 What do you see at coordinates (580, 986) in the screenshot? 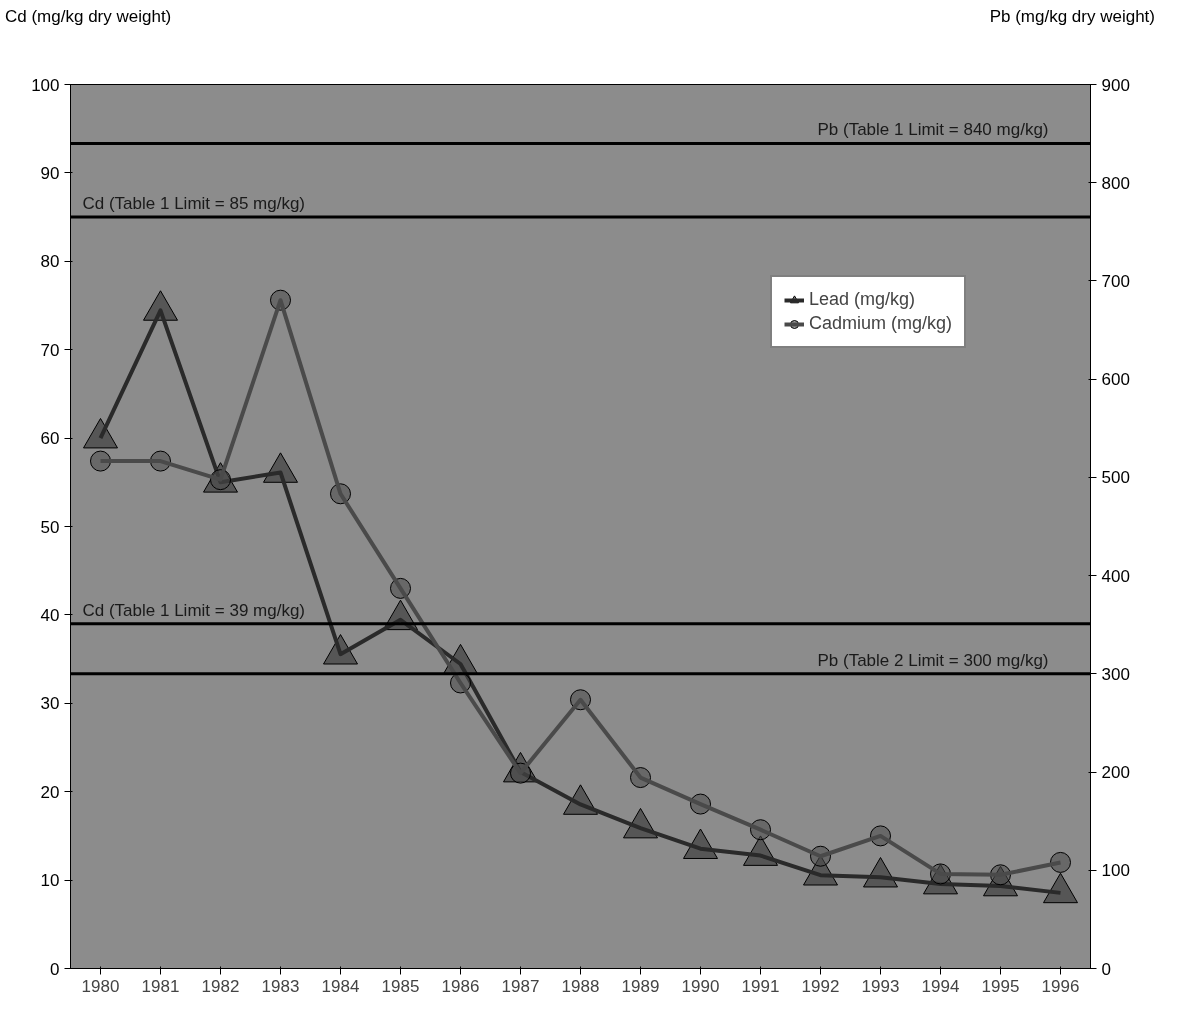
I see `x-tick-label: 1988` at bounding box center [580, 986].